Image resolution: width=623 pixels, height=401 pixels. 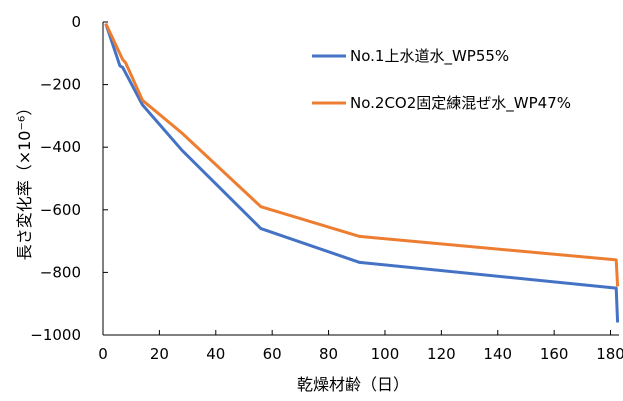 What do you see at coordinates (554, 354) in the screenshot?
I see `x-tick-label: 160` at bounding box center [554, 354].